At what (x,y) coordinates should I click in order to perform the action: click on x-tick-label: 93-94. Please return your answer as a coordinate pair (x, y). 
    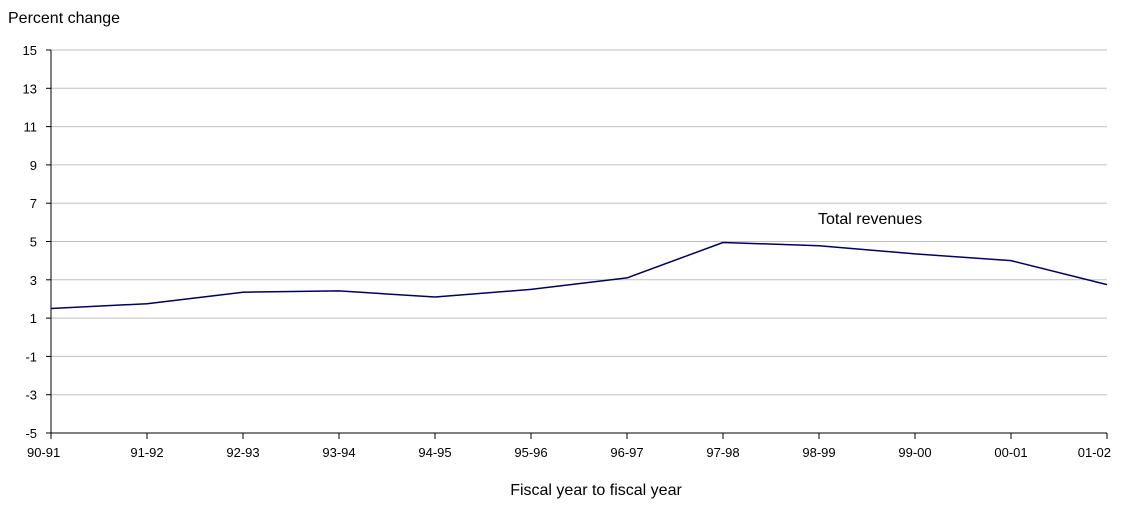
    Looking at the image, I should click on (338, 452).